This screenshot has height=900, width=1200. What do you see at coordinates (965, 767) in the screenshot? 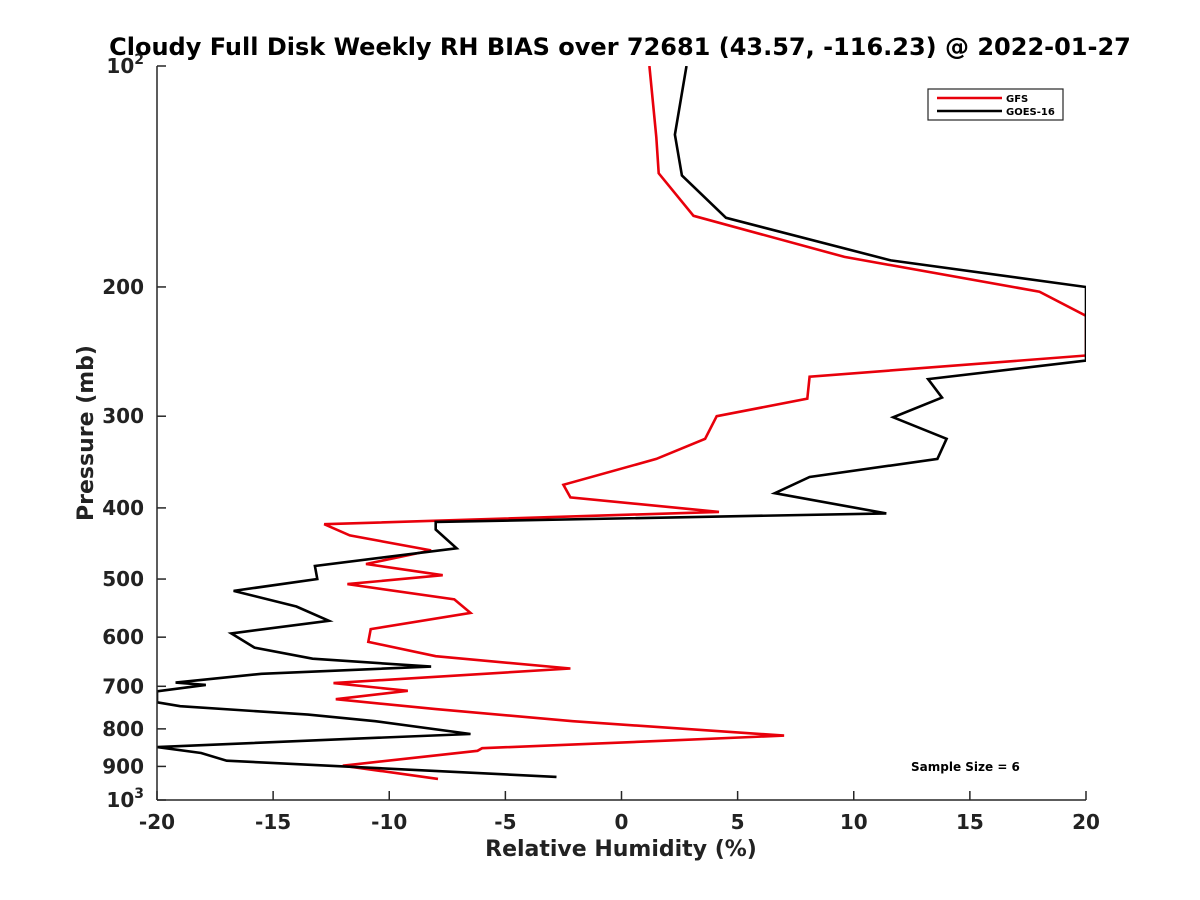
I see `sample-size-annotation: Sample Size = 6` at bounding box center [965, 767].